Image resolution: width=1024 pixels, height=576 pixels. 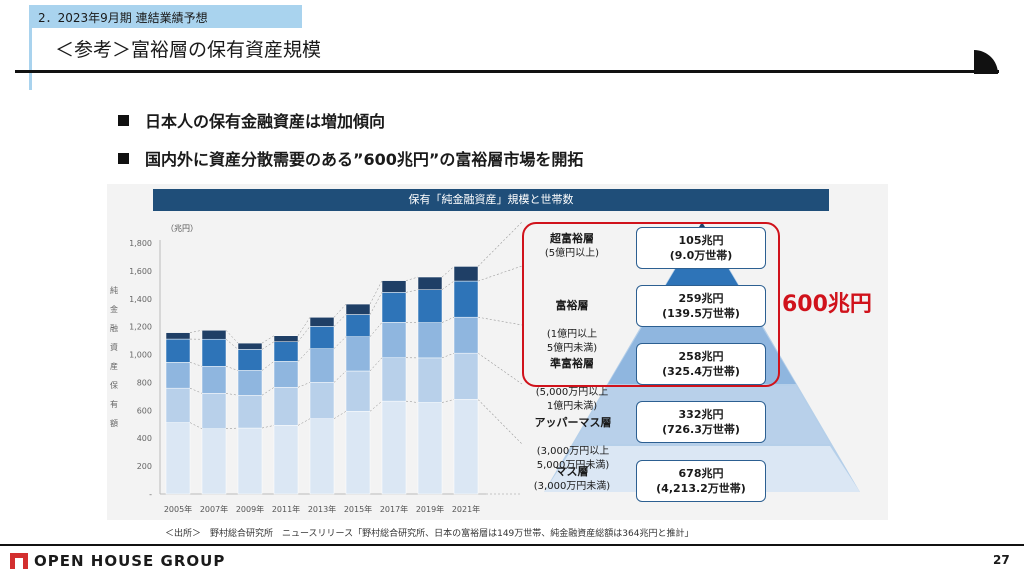 I want to click on tier-name: マス層, so click(x=572, y=471).